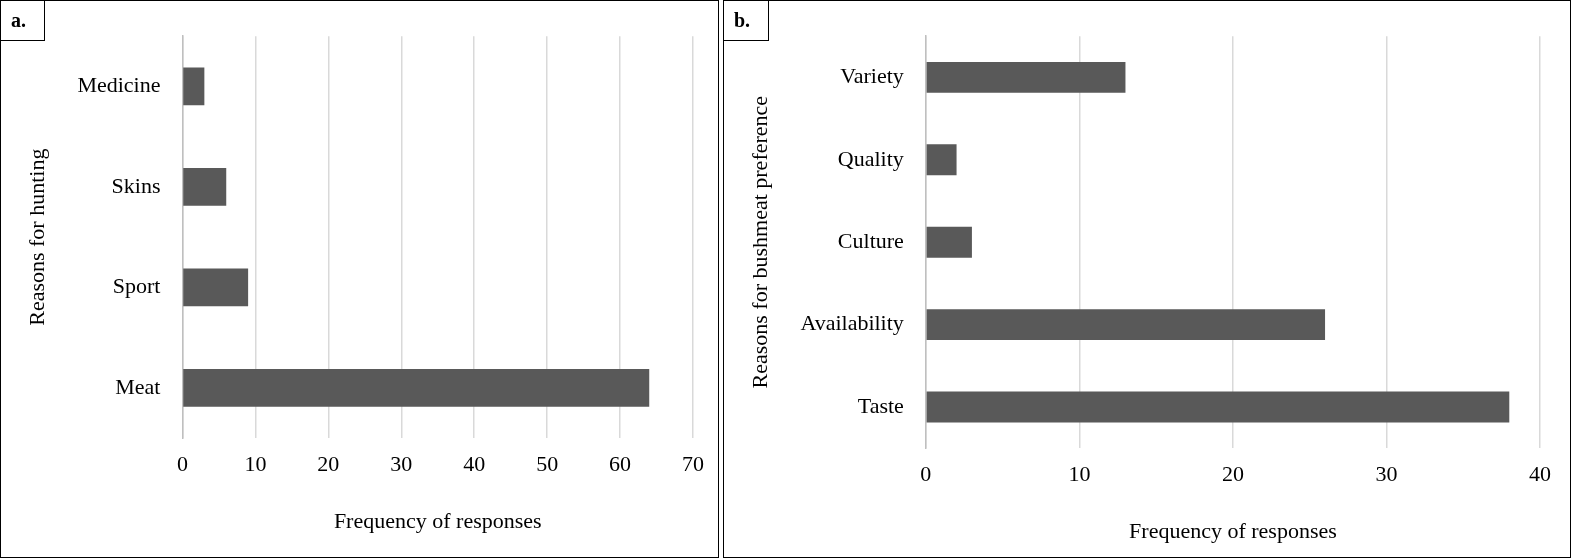 This screenshot has width=1571, height=560. Describe the element at coordinates (23, 21) in the screenshot. I see `text: a.` at that location.